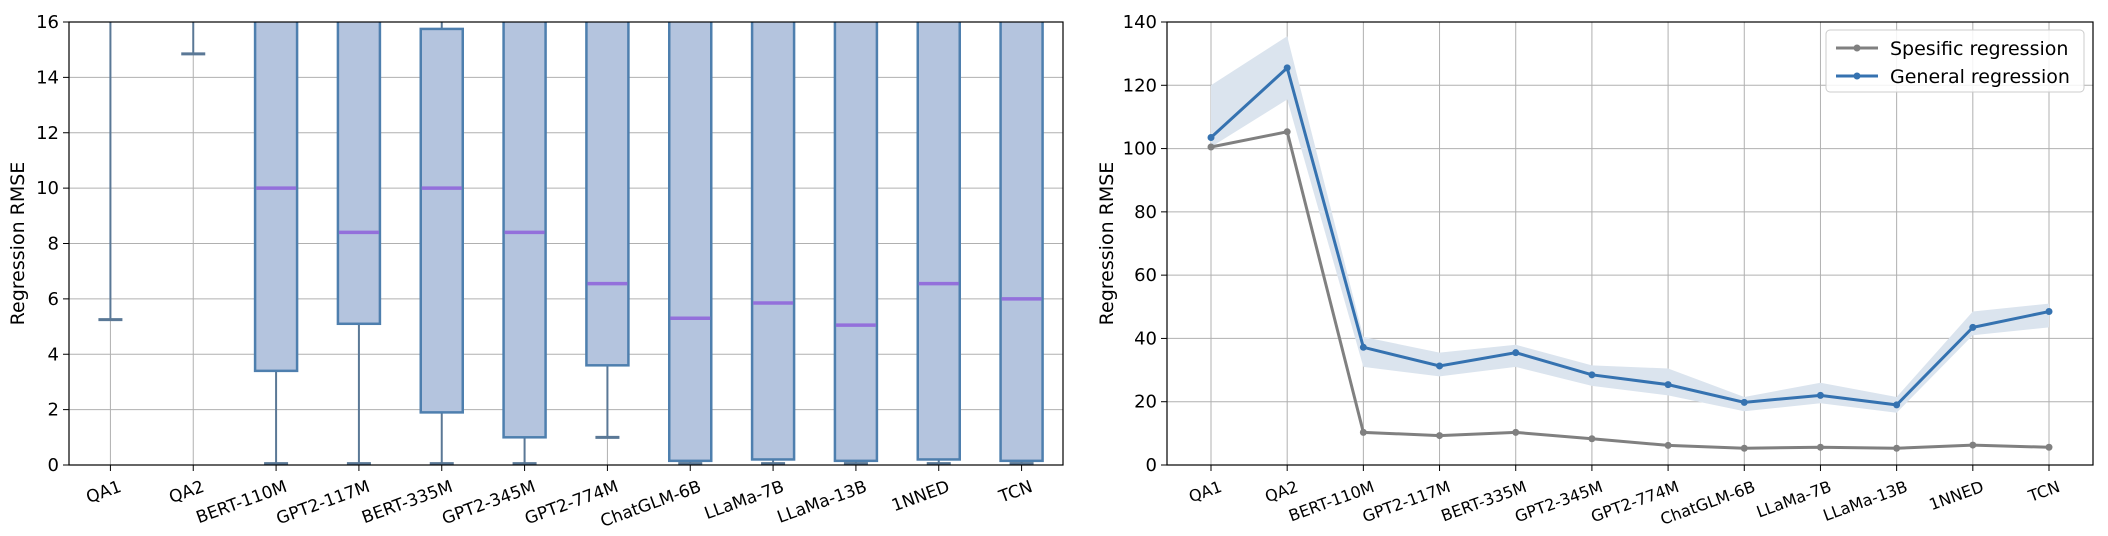  I want to click on left-ytick-label: 10, so click(47, 188).